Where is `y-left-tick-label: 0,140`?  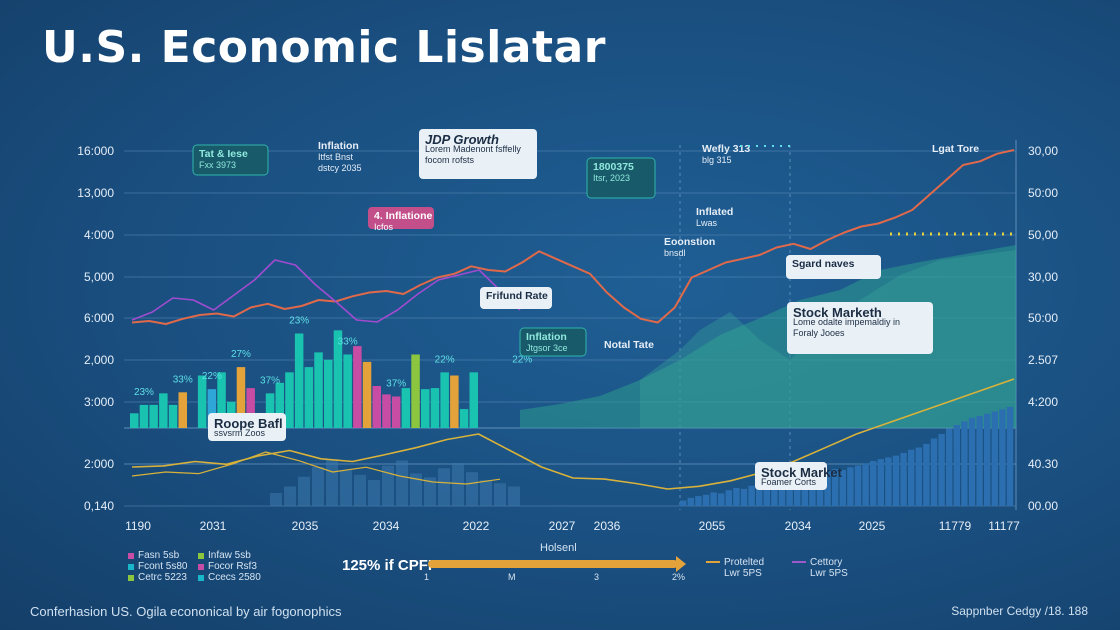 y-left-tick-label: 0,140 is located at coordinates (99, 506).